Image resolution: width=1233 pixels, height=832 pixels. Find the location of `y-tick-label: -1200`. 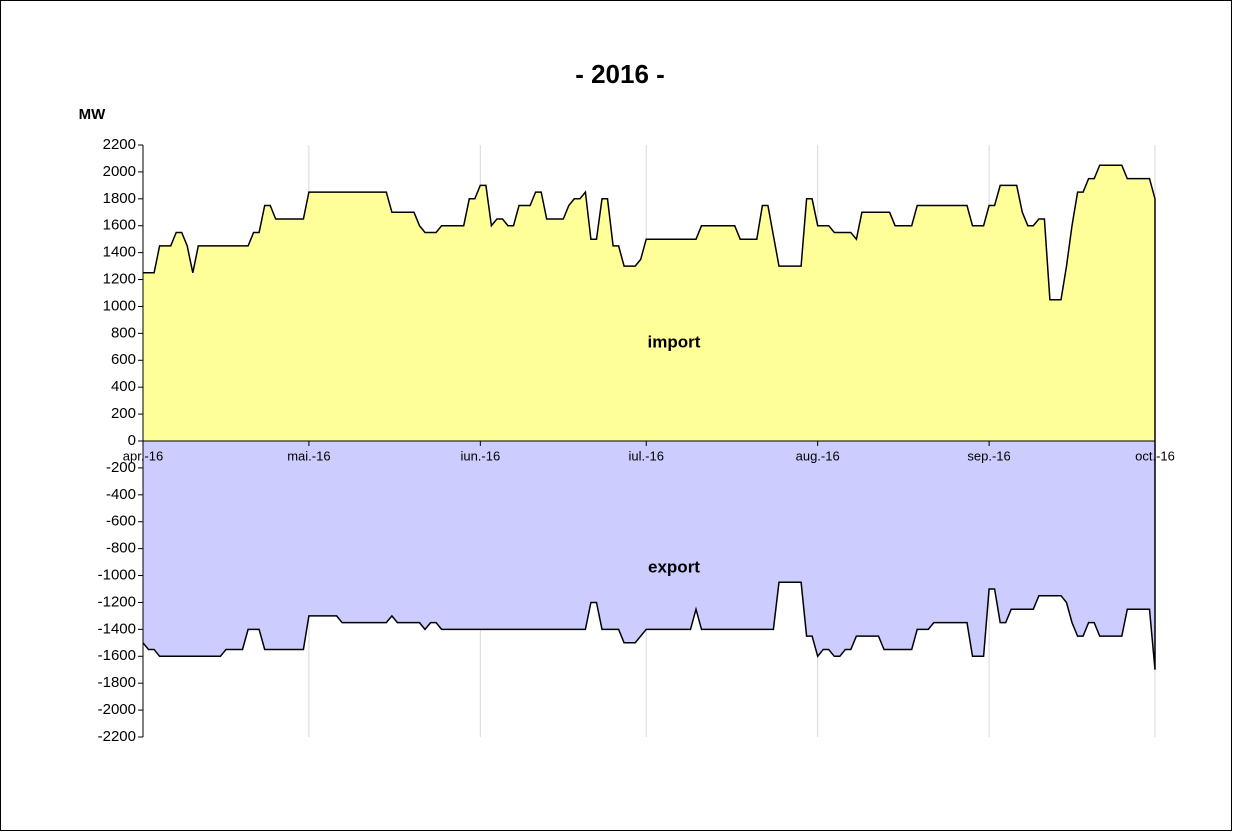

y-tick-label: -1200 is located at coordinates (117, 601).